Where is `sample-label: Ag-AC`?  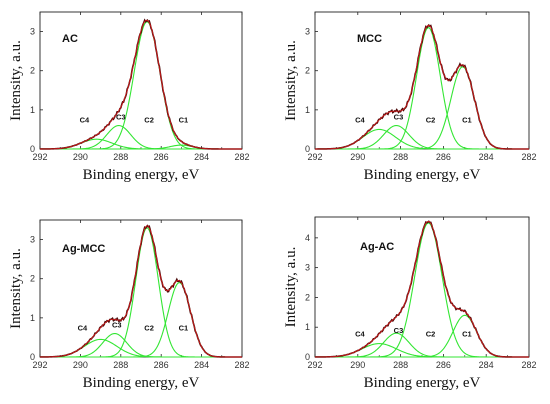 sample-label: Ag-AC is located at coordinates (377, 247).